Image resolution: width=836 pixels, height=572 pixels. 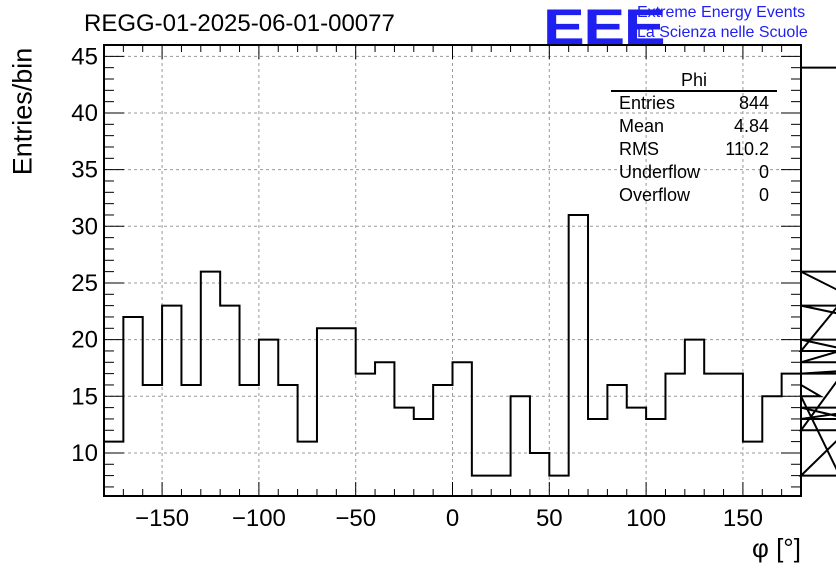 I want to click on stats-label: Overflow, so click(x=655, y=195).